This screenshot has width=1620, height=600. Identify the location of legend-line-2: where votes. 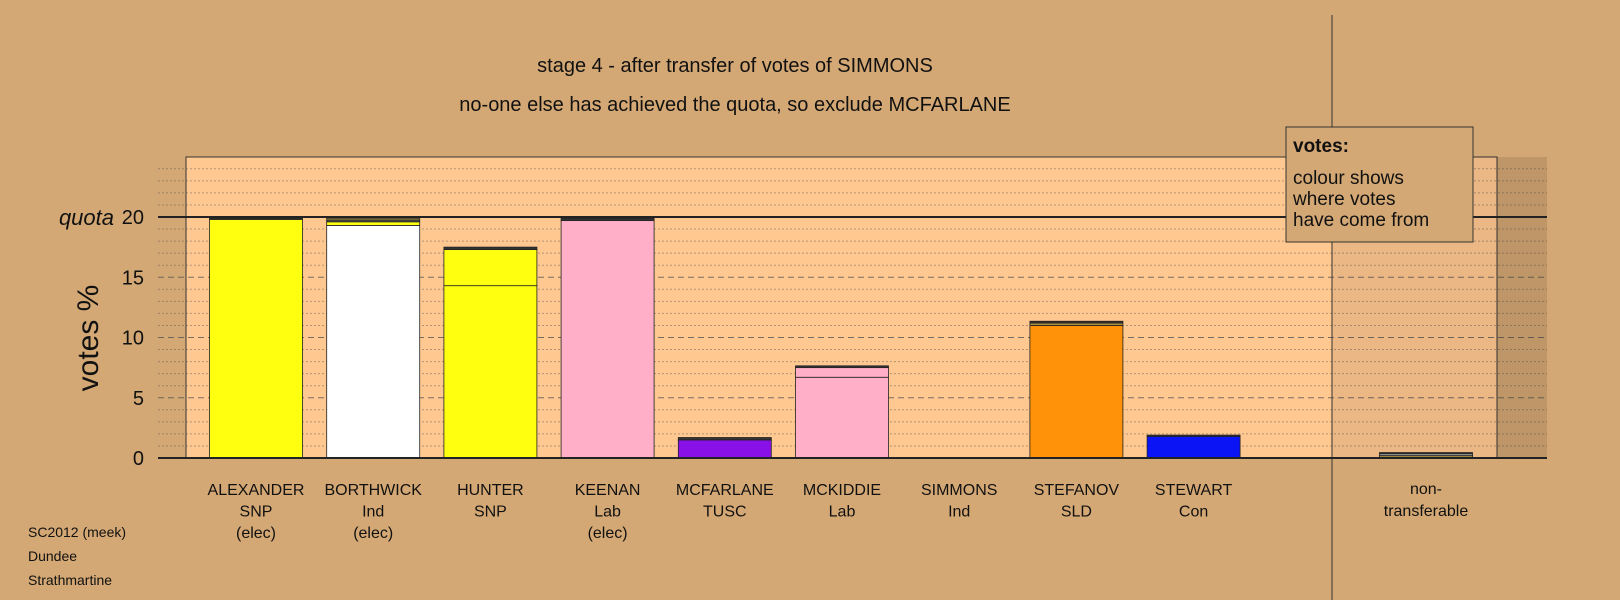
(1343, 199).